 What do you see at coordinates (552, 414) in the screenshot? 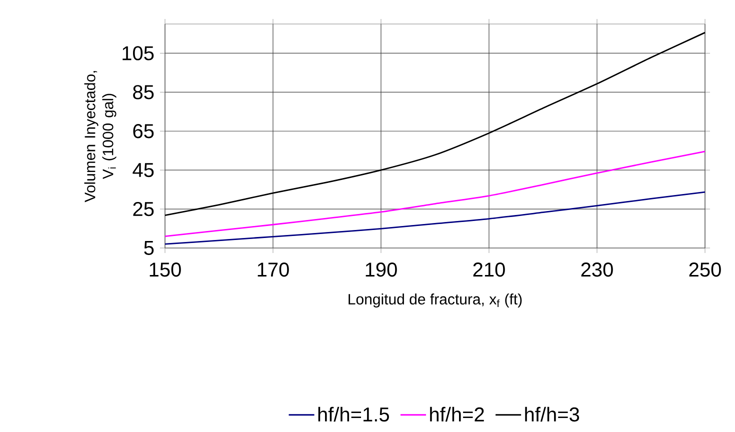
I see `legend-label: hf/h=3` at bounding box center [552, 414].